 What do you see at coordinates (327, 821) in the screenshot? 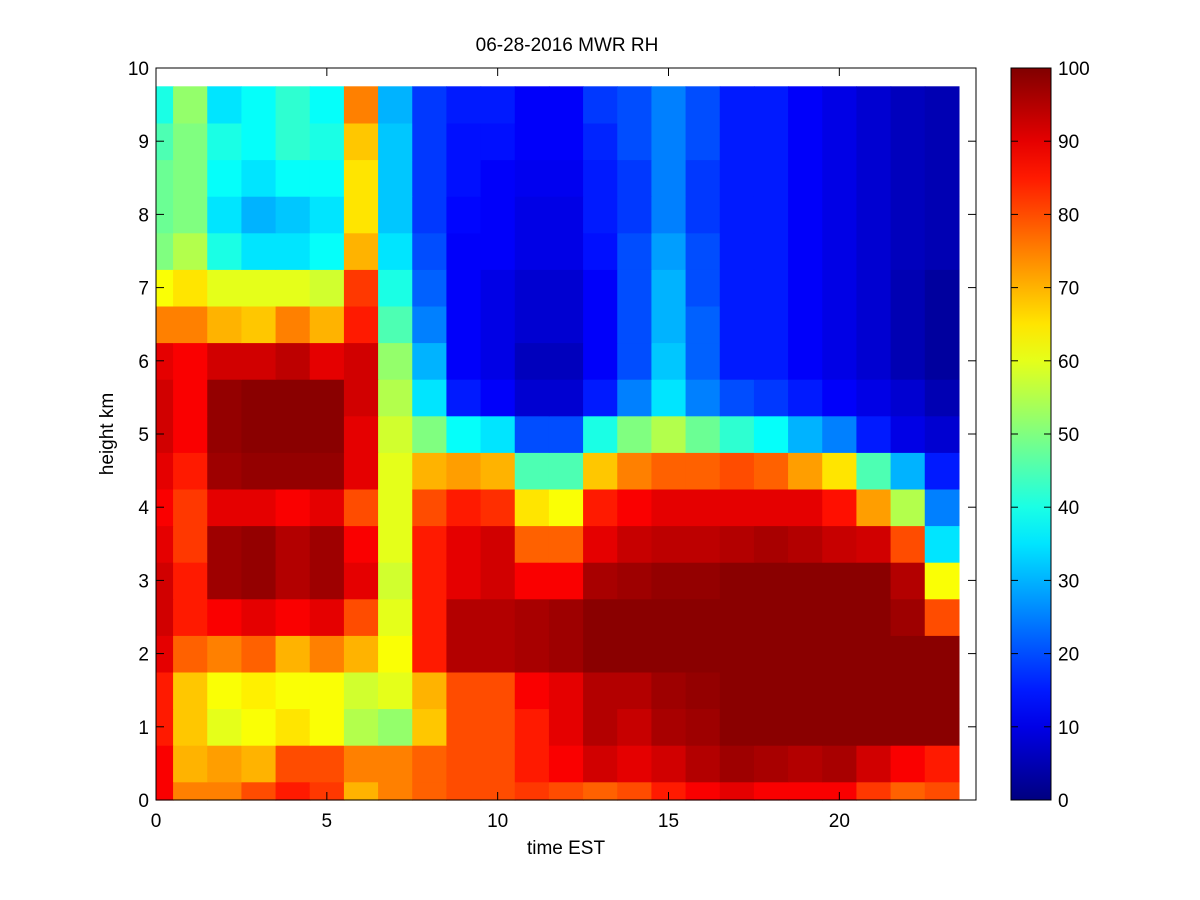
I see `x-tick-label: 5` at bounding box center [327, 821].